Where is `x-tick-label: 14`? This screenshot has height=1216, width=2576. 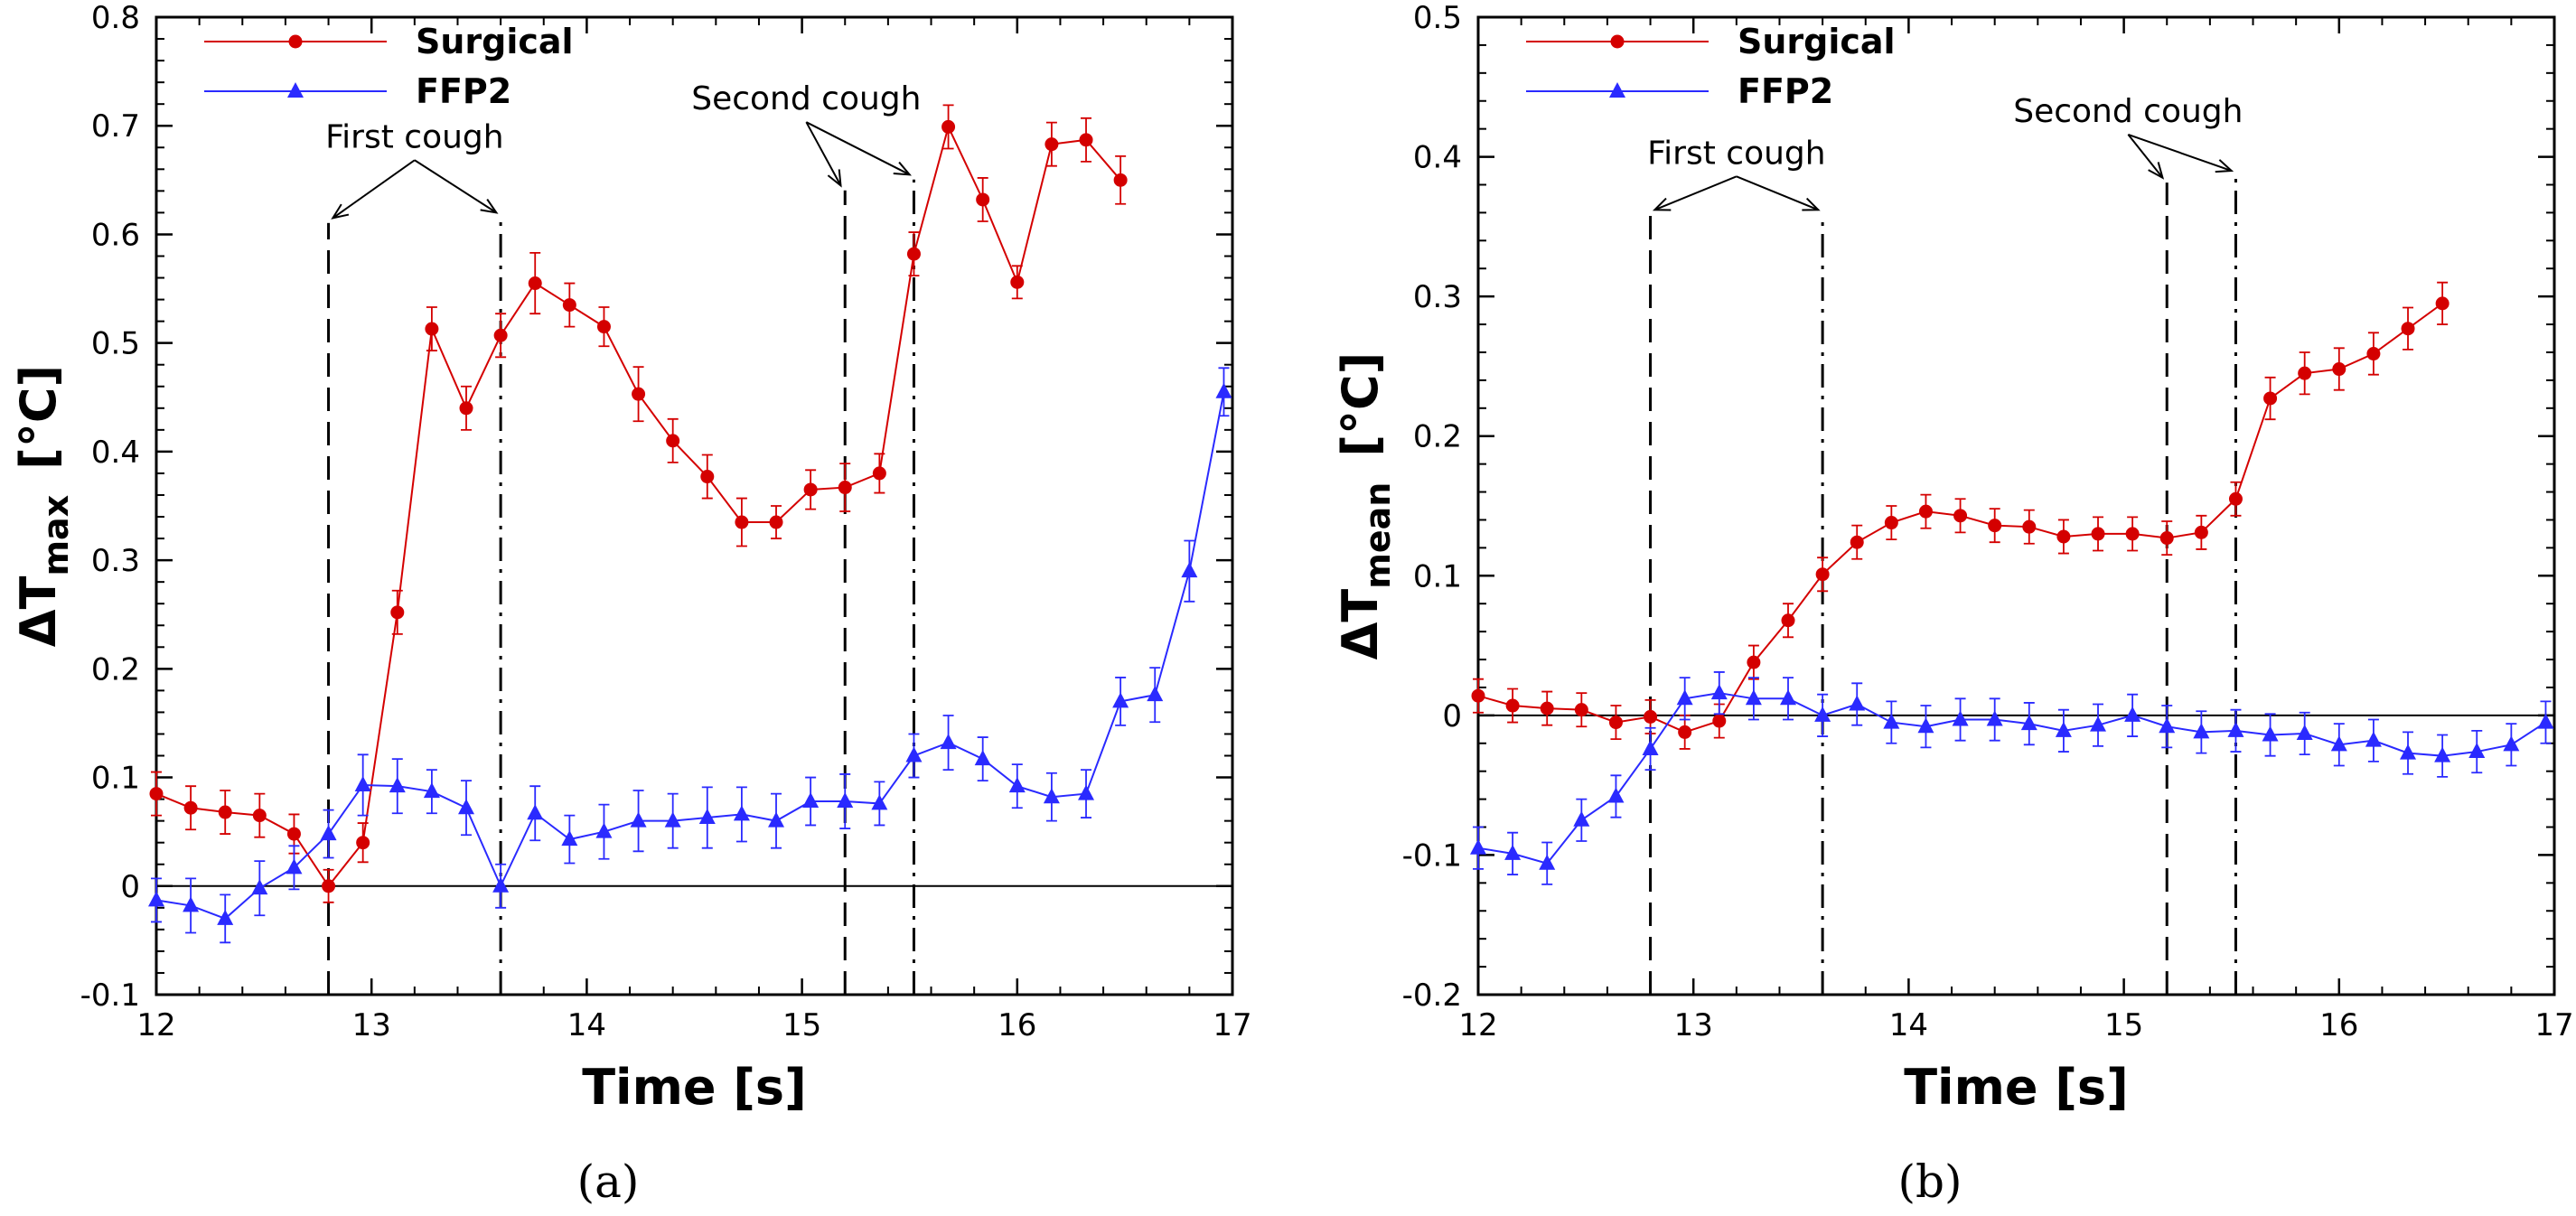 x-tick-label: 14 is located at coordinates (586, 1025).